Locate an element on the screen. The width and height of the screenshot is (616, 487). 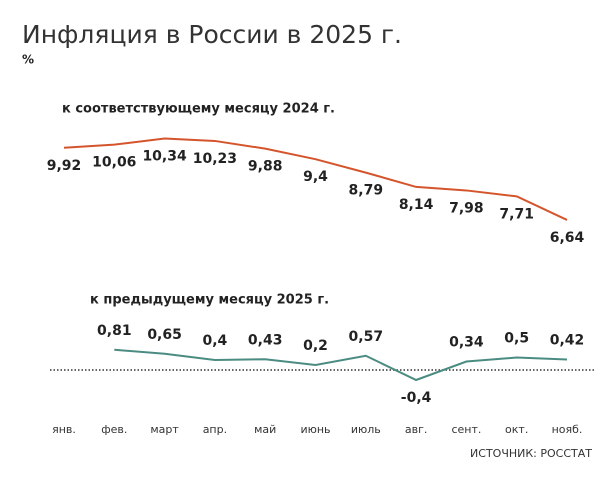
x-tick-label: апр. is located at coordinates (215, 429).